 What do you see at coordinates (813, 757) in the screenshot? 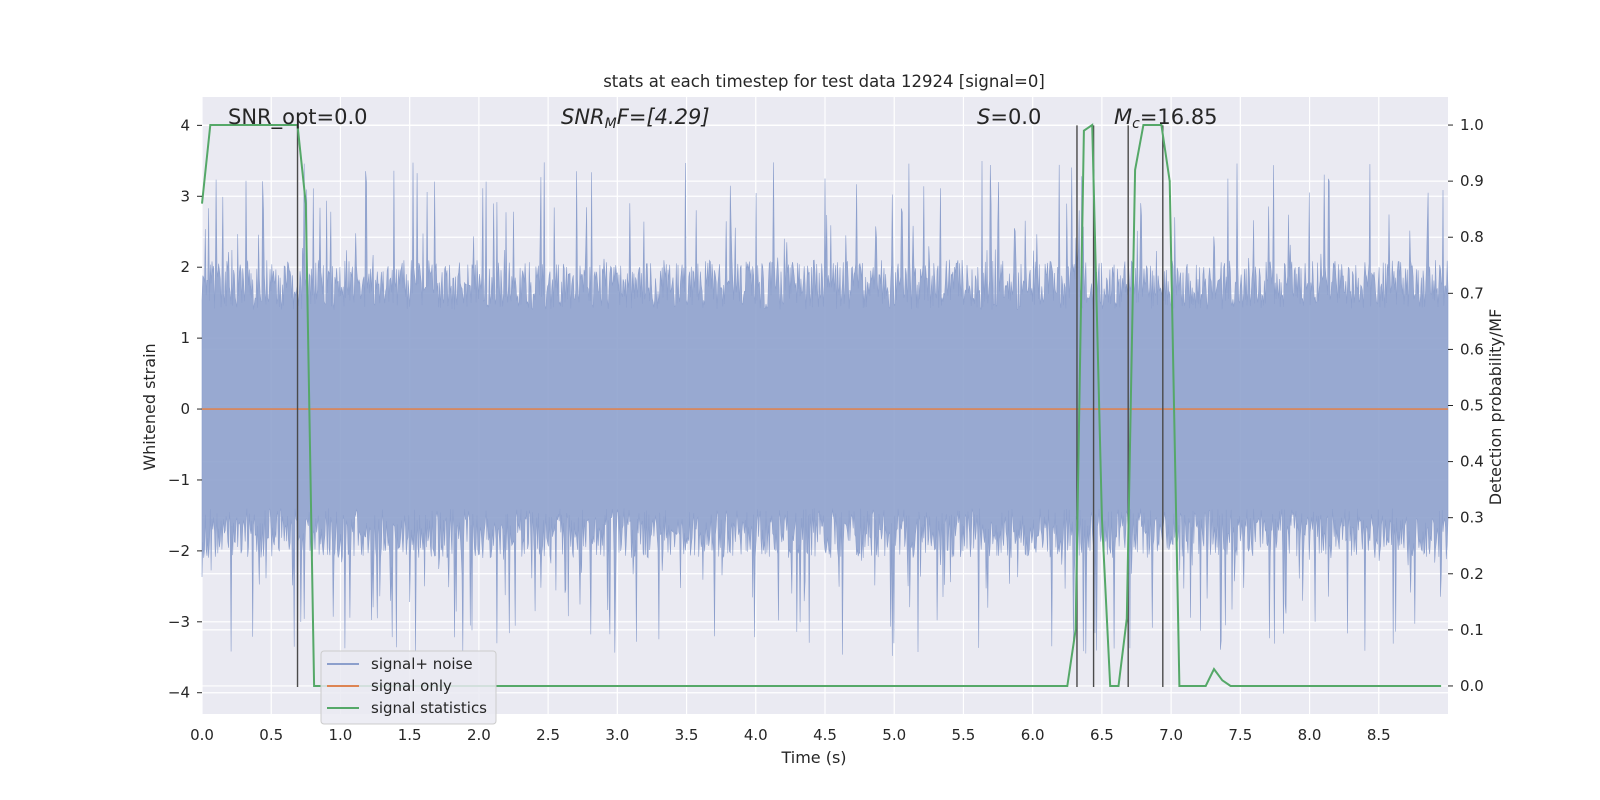
I see `x-axis-label: Time (s)` at bounding box center [813, 757].